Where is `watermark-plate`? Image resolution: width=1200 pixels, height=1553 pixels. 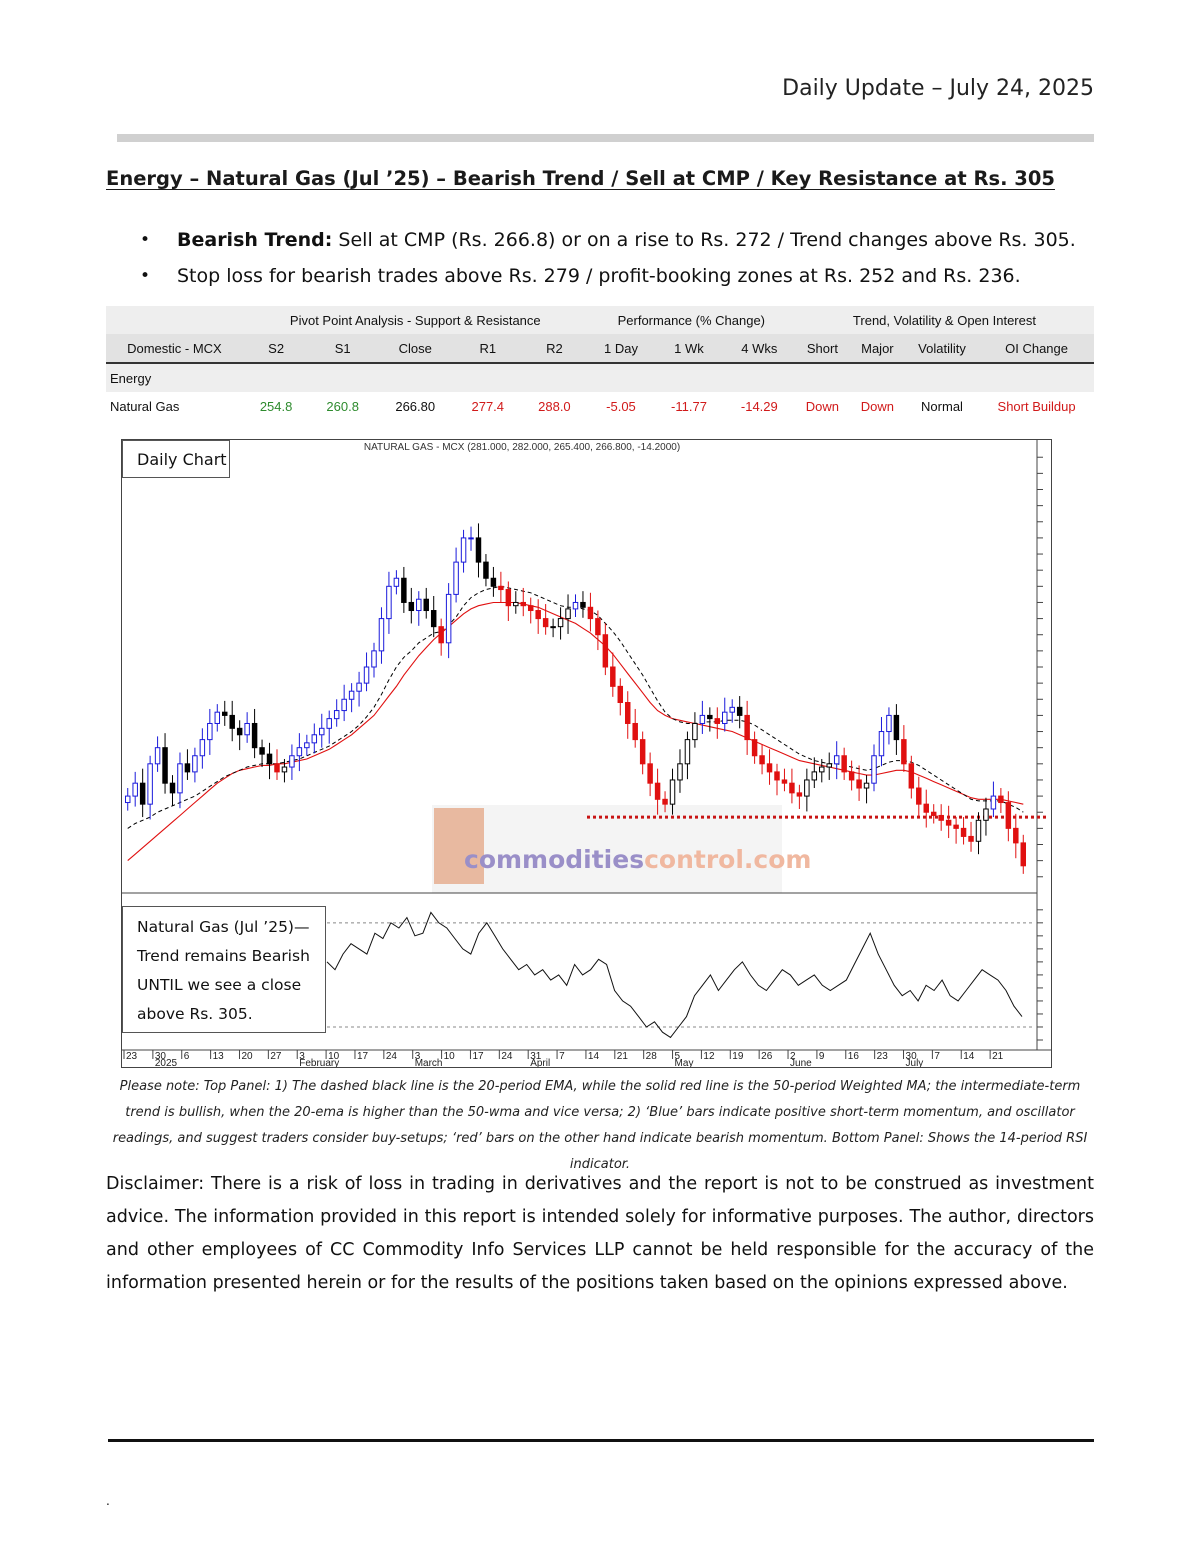 watermark-plate is located at coordinates (607, 849).